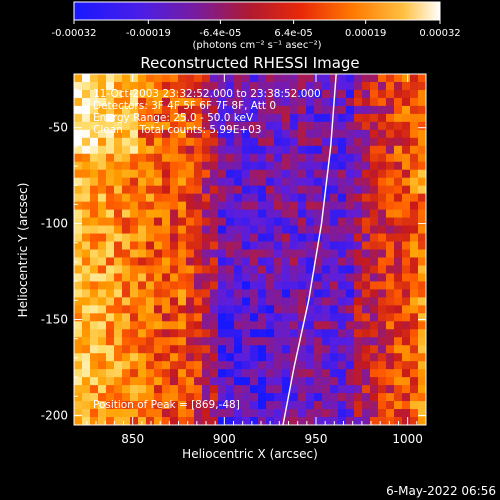 This screenshot has height=500, width=500. I want to click on peak-position-label: Position of Peak = [869,-48], so click(166, 405).